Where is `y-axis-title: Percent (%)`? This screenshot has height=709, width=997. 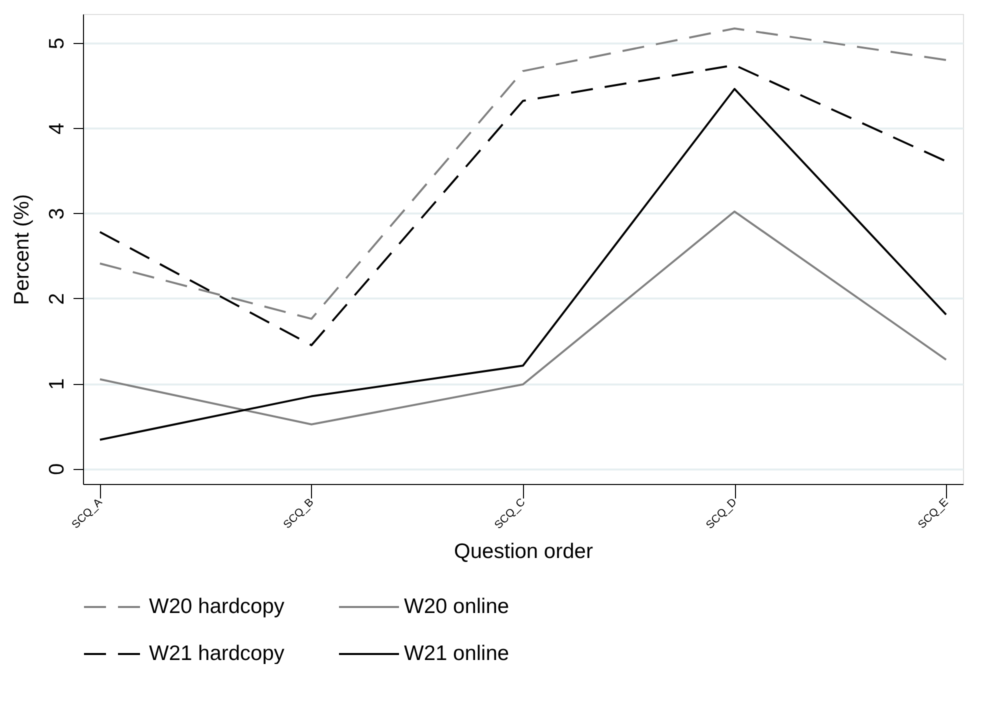 y-axis-title: Percent (%) is located at coordinates (22, 249).